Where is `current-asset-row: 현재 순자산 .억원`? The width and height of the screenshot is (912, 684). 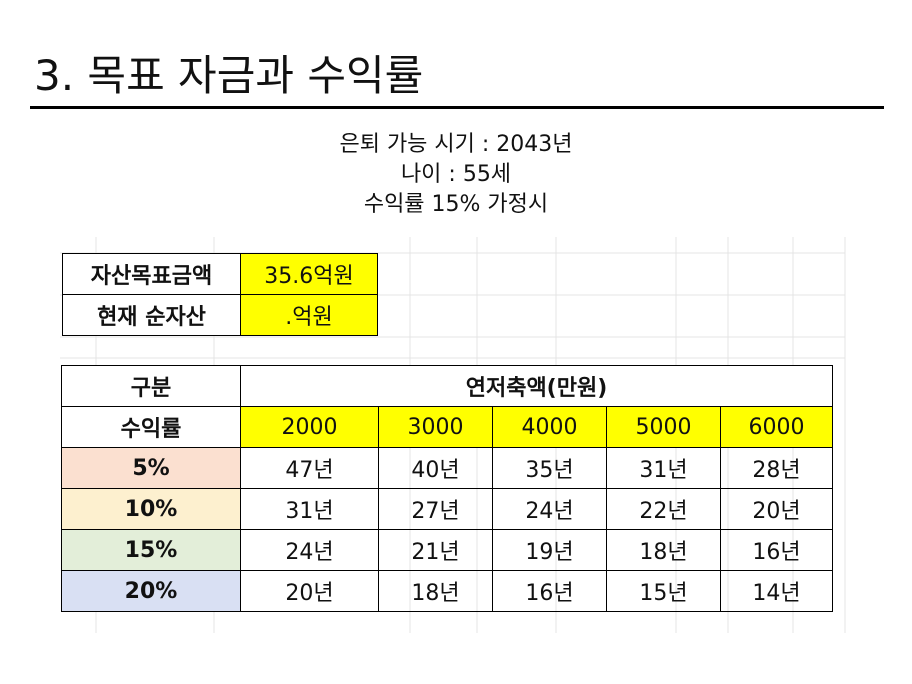
current-asset-row: 현재 순자산 .억원 is located at coordinates (220, 315).